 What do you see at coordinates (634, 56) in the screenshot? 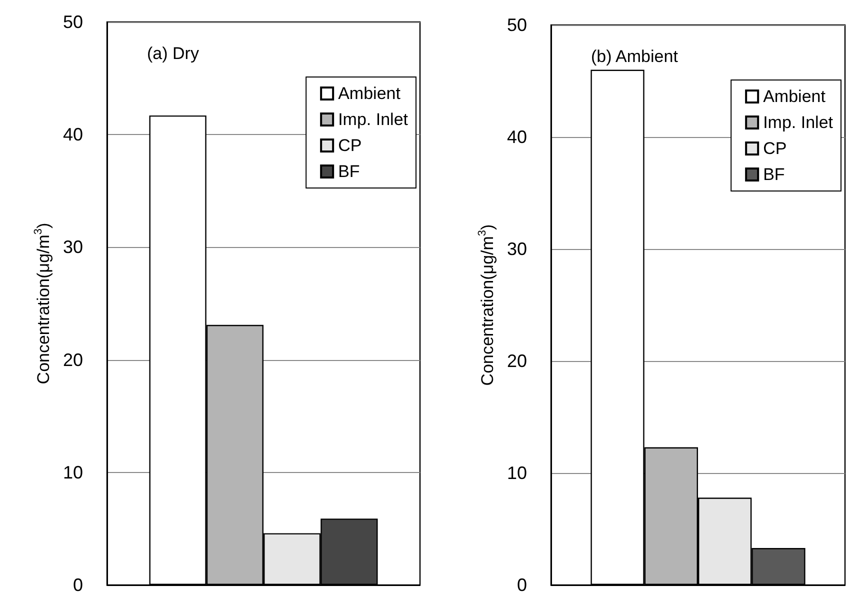
I see `text: (b) Ambient` at bounding box center [634, 56].